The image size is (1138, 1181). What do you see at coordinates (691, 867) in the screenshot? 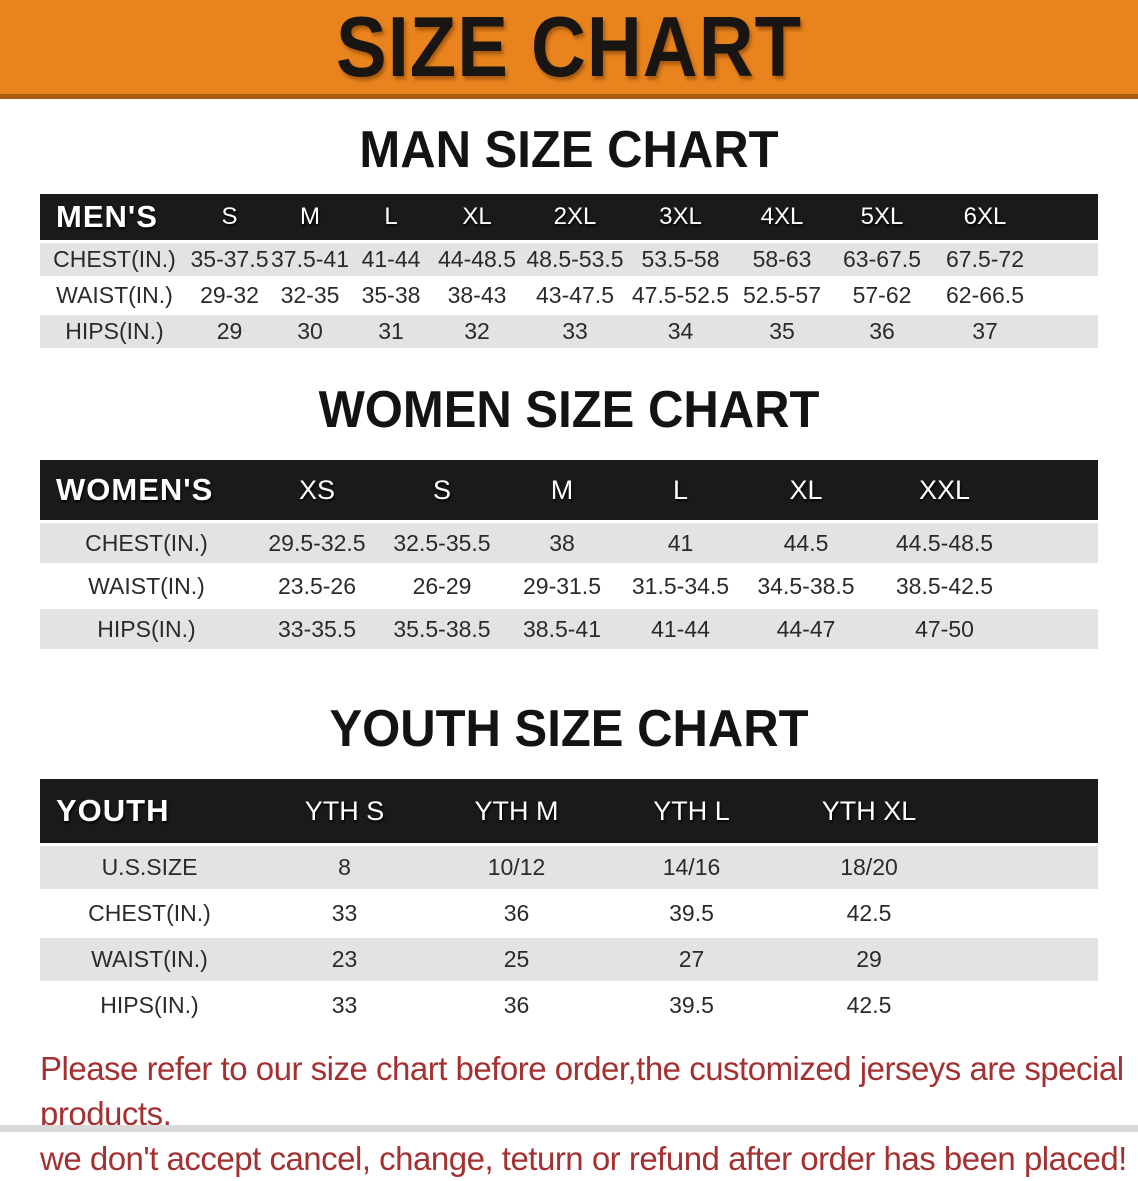
I see `size-value: 14/16` at bounding box center [691, 867].